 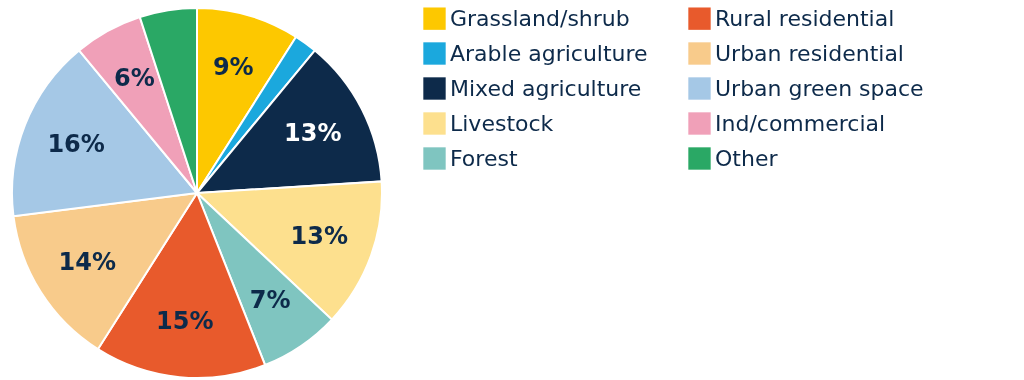 What do you see at coordinates (747, 158) in the screenshot?
I see `legend-label: Other` at bounding box center [747, 158].